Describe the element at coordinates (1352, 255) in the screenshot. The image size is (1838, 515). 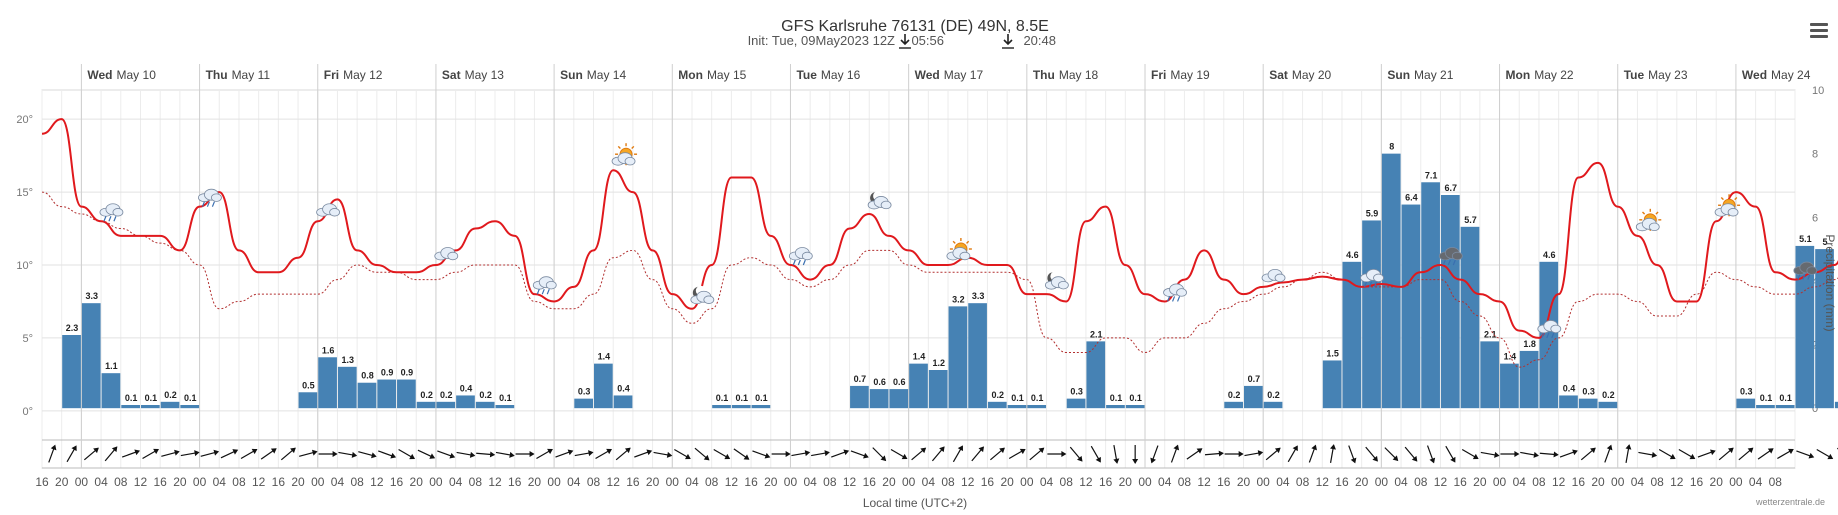
I see `precipitation-value-label: 4.6` at that location.